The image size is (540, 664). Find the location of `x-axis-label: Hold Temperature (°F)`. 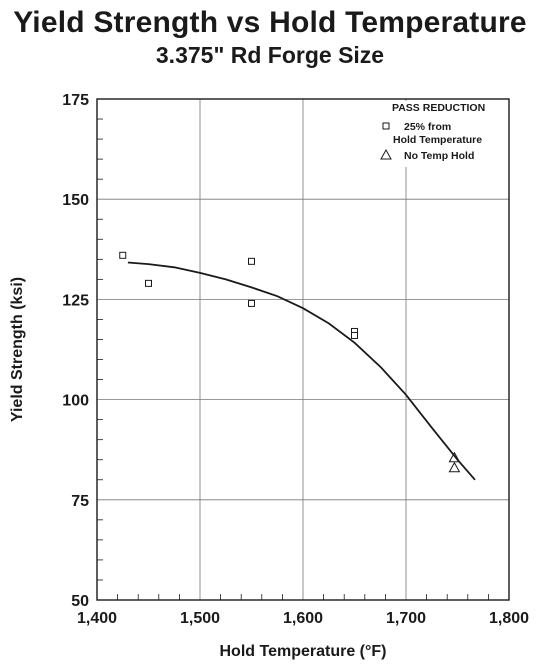

x-axis-label: Hold Temperature (°F) is located at coordinates (303, 651).